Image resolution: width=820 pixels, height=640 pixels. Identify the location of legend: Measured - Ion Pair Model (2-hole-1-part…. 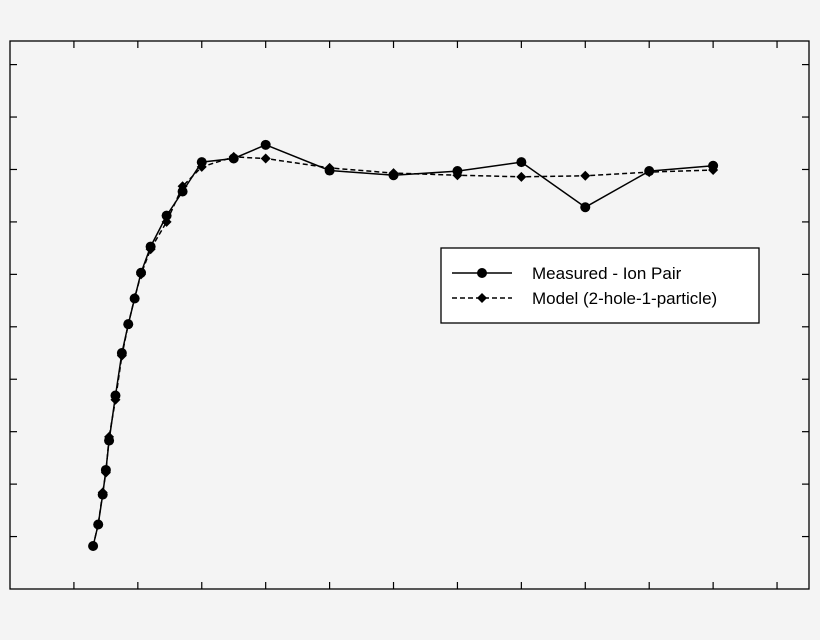
(600, 285).